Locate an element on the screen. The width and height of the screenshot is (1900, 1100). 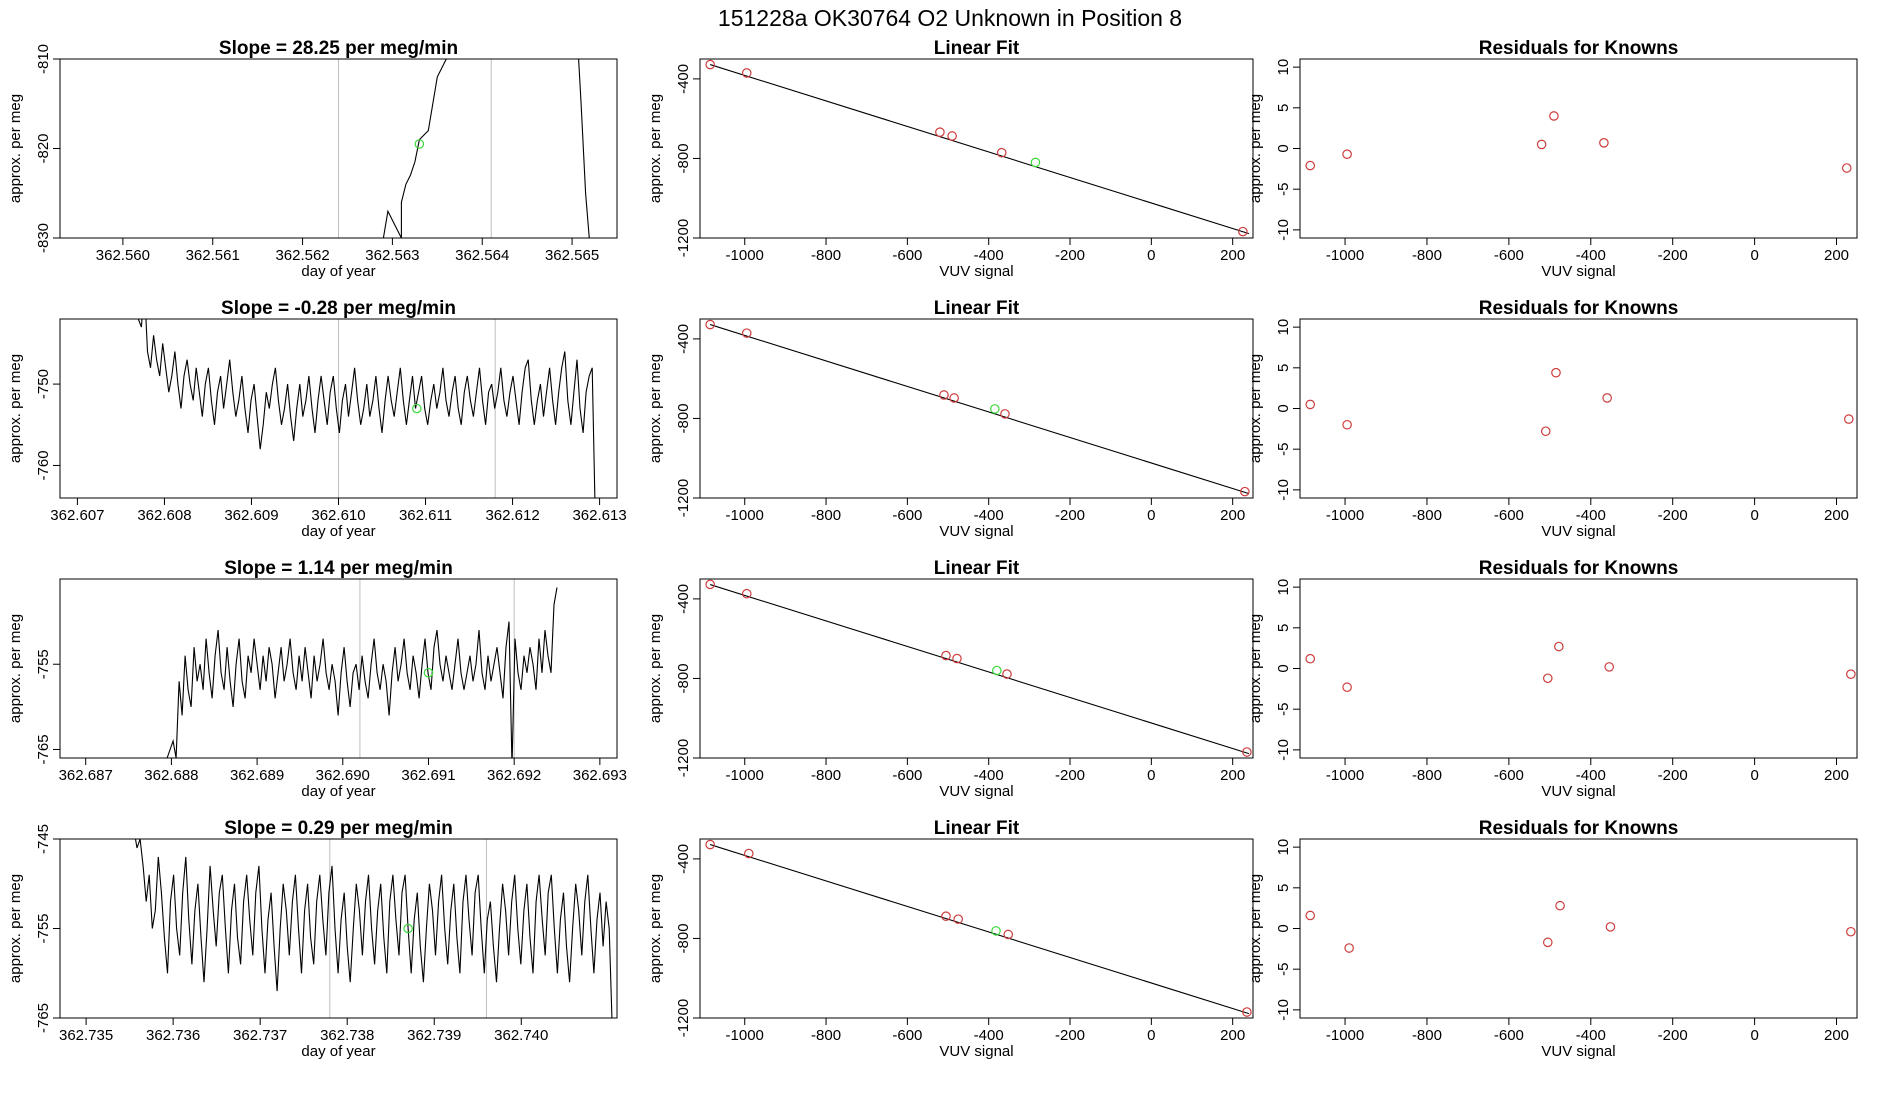
y-tick-label: -745 is located at coordinates (43, 839).